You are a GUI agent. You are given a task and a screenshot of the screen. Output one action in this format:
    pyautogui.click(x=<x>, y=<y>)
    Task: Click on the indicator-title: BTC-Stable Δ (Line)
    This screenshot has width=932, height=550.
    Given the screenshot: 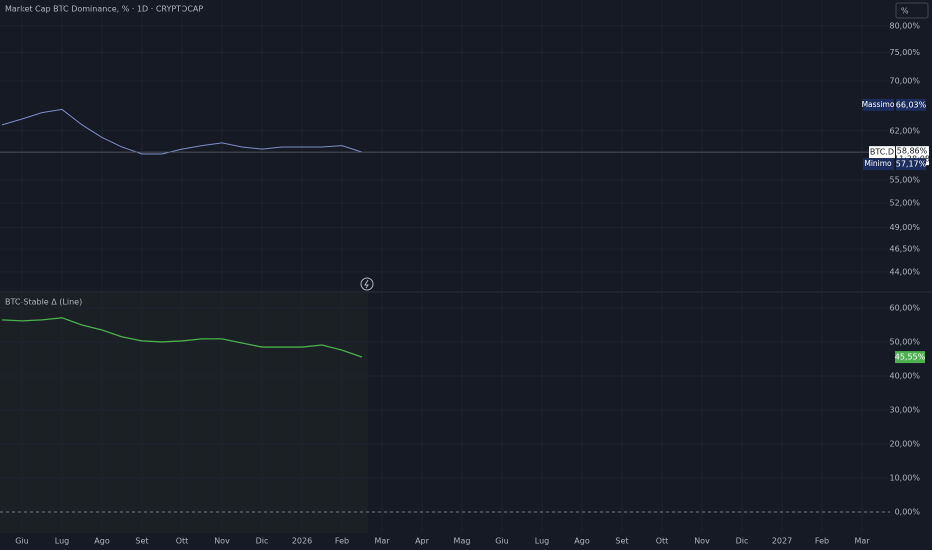 What is the action you would take?
    pyautogui.click(x=43, y=302)
    